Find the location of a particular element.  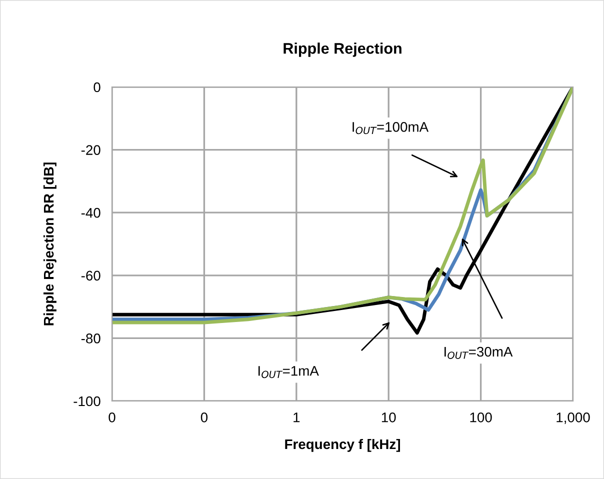

y-tick-label: -60 is located at coordinates (90, 275).